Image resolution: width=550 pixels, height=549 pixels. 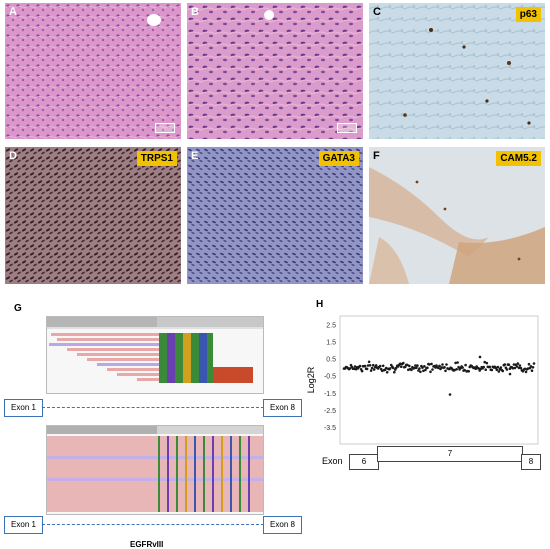 What do you see at coordinates (147, 544) in the screenshot?
I see `figure-caption-egfrviii: EGFRvIII` at bounding box center [147, 544].